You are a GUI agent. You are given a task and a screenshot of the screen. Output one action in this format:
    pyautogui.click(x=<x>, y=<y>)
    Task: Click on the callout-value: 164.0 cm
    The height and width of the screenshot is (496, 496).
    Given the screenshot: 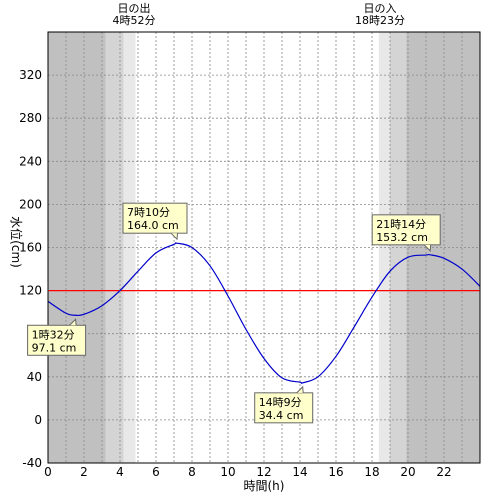 What is the action you would take?
    pyautogui.click(x=153, y=225)
    